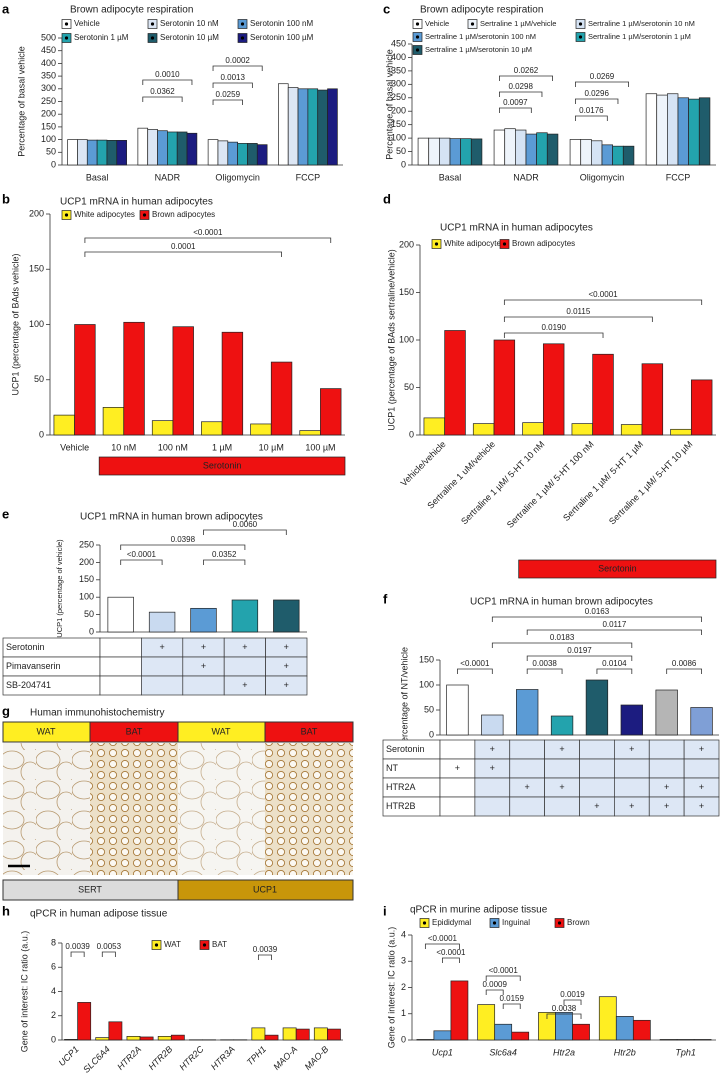 This screenshot has height=1085, width=721. Describe the element at coordinates (423, 463) in the screenshot. I see `x-tick-label: Vehicle/vehicle` at that location.